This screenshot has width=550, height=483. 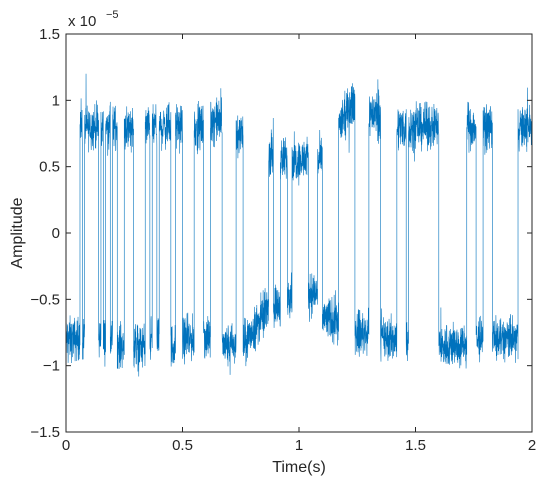 I want to click on y-tick-label: 1.5, so click(x=49, y=34).